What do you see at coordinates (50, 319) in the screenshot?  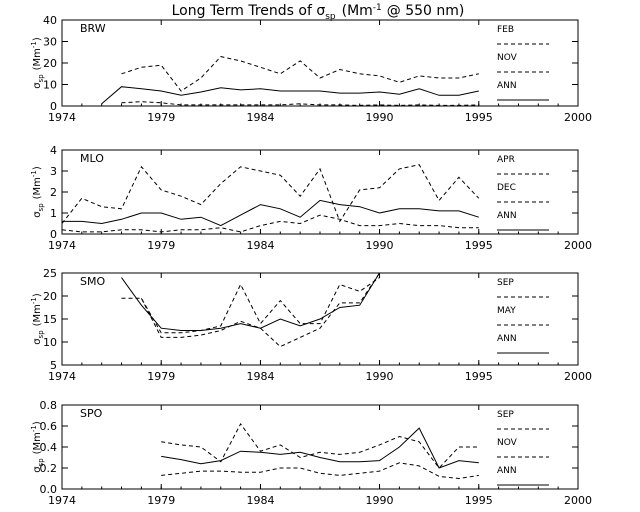 I see `y-tick-label: 15` at bounding box center [50, 319].